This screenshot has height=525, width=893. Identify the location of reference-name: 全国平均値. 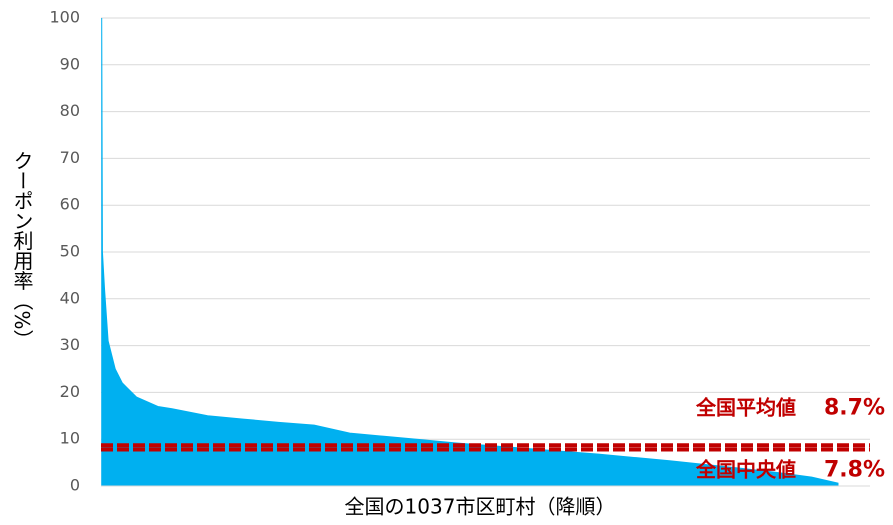
(745, 407).